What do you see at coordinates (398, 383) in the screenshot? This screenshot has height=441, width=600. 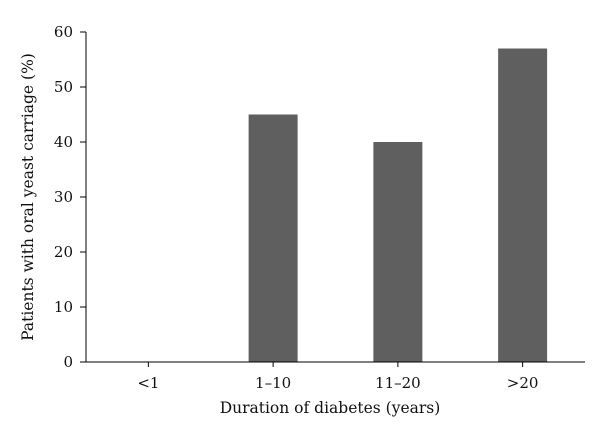 I see `x-tick-label: 11–20` at bounding box center [398, 383].